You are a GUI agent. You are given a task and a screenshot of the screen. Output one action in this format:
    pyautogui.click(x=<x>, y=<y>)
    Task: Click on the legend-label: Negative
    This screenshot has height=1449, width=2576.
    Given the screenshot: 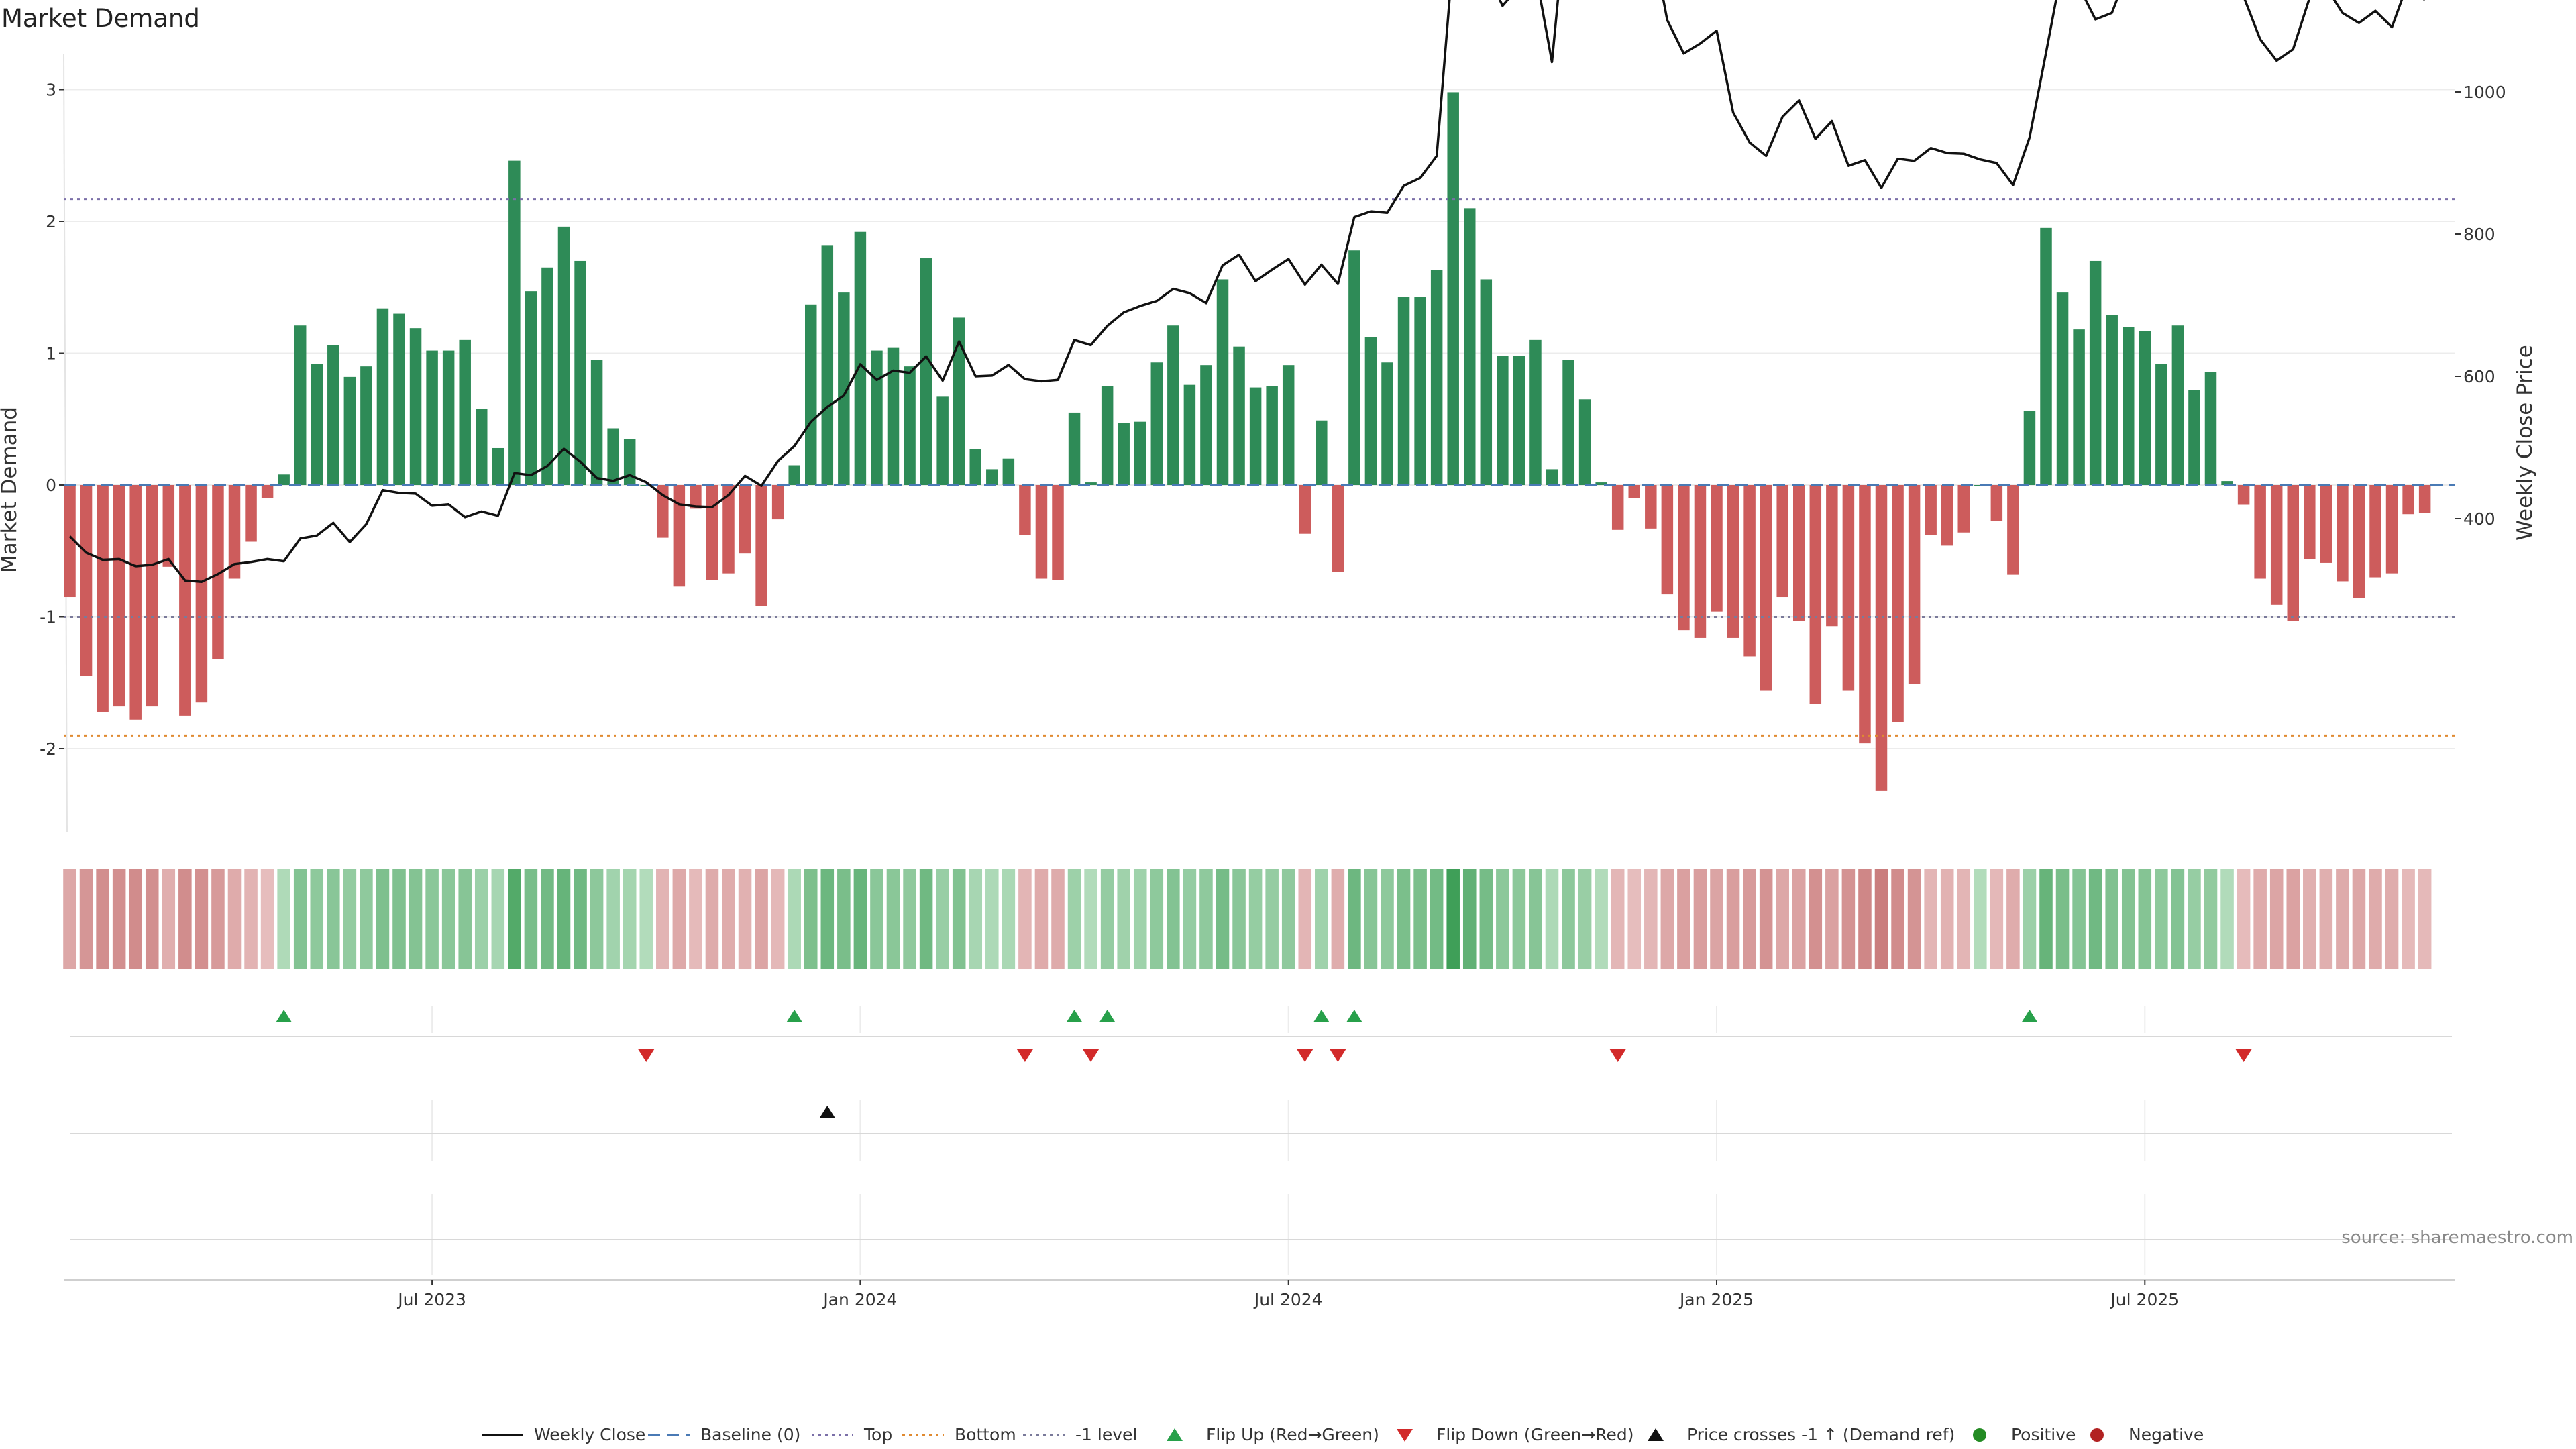 What is the action you would take?
    pyautogui.click(x=2166, y=1434)
    